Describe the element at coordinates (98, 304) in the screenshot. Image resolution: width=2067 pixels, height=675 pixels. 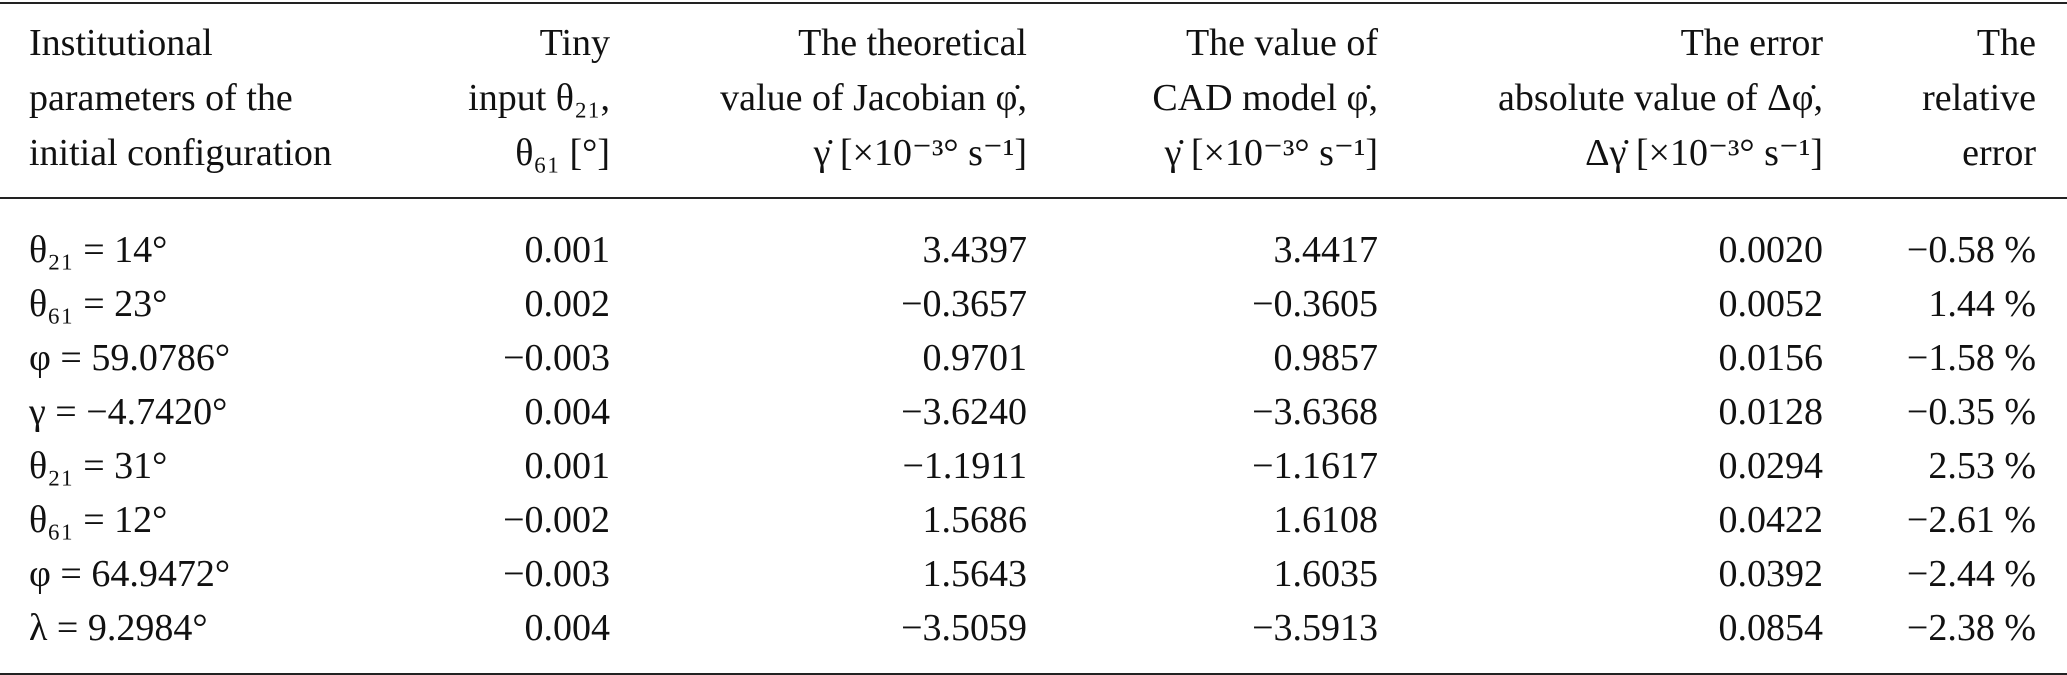
I see `table-cell: θ₆₁ = 23°` at that location.